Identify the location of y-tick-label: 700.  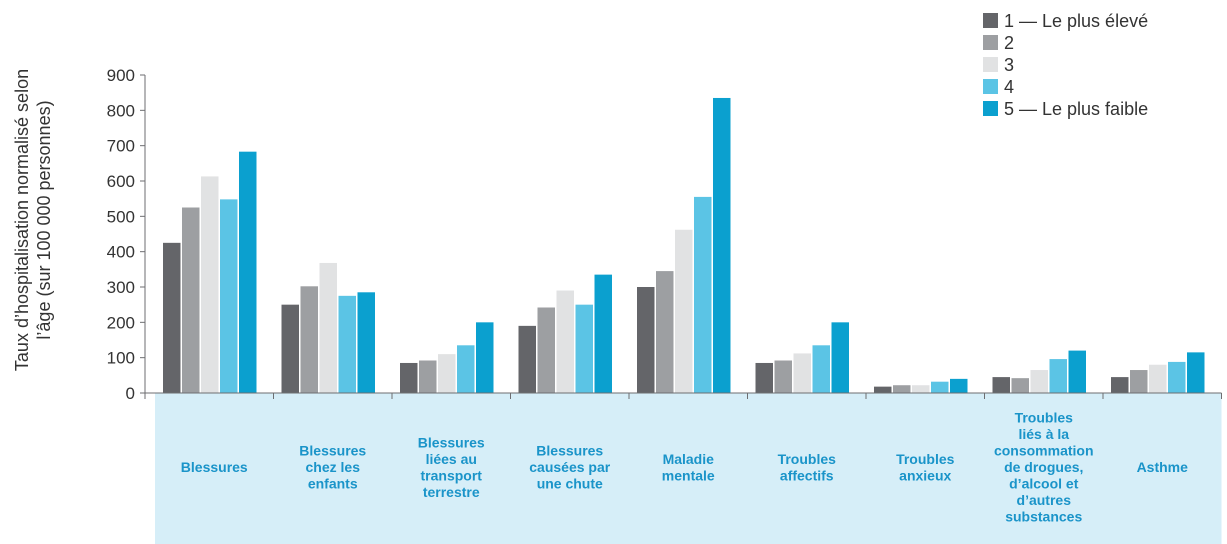
(121, 146).